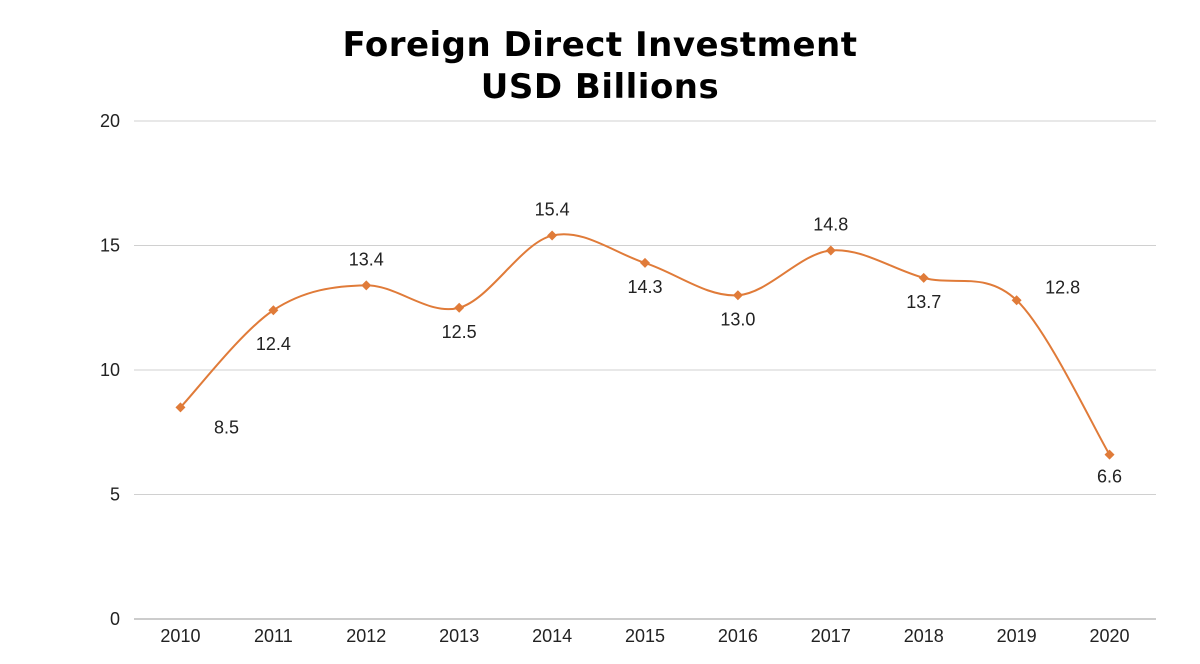 Image resolution: width=1200 pixels, height=664 pixels. I want to click on x-tick-label: 2019, so click(1017, 636).